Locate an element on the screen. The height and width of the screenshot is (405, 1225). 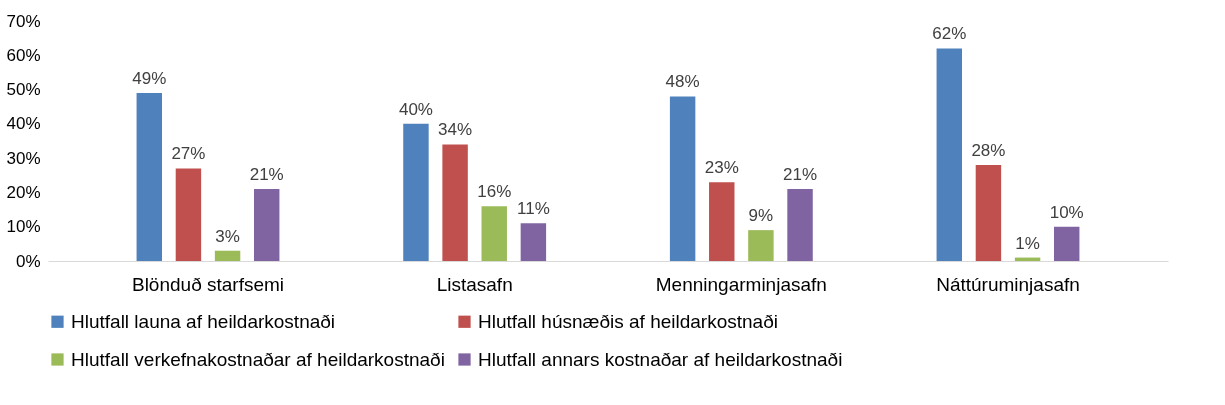
y-tick-label: 70% is located at coordinates (23, 21).